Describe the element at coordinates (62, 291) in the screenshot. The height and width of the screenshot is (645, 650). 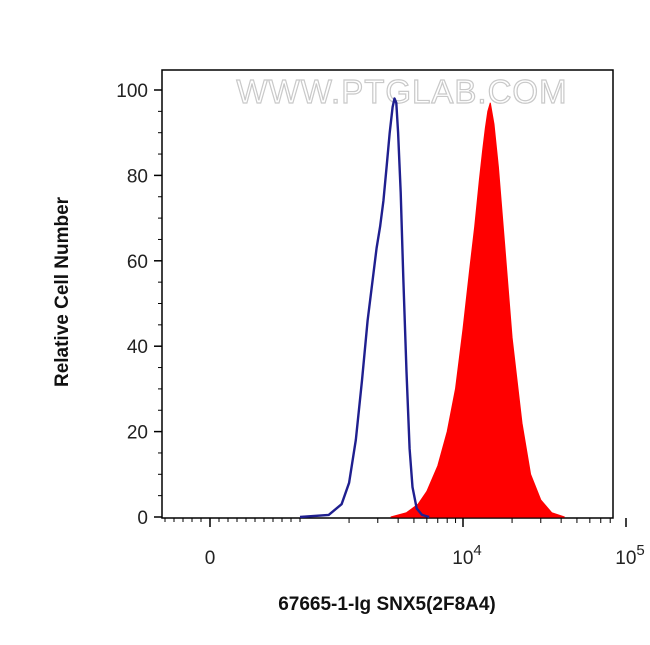
I see `y-axis-title: Relative Cell Number` at that location.